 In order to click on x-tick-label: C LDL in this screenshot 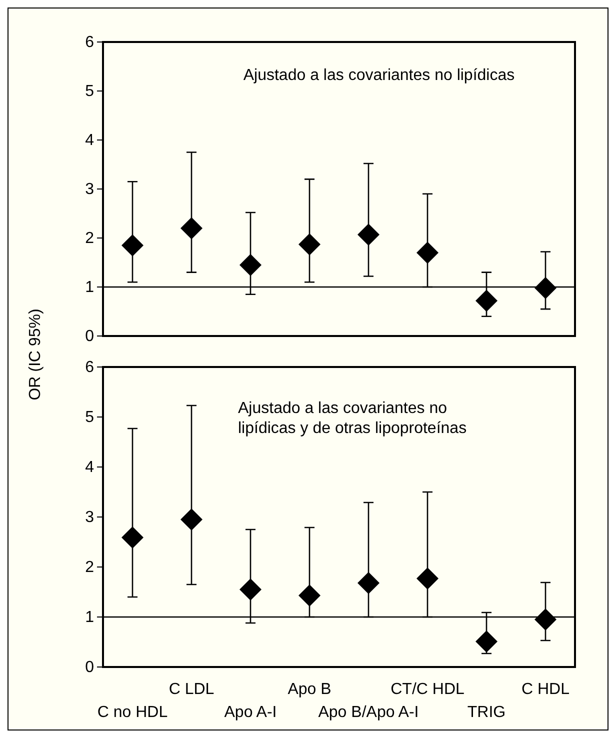, I will do `click(191, 689)`.